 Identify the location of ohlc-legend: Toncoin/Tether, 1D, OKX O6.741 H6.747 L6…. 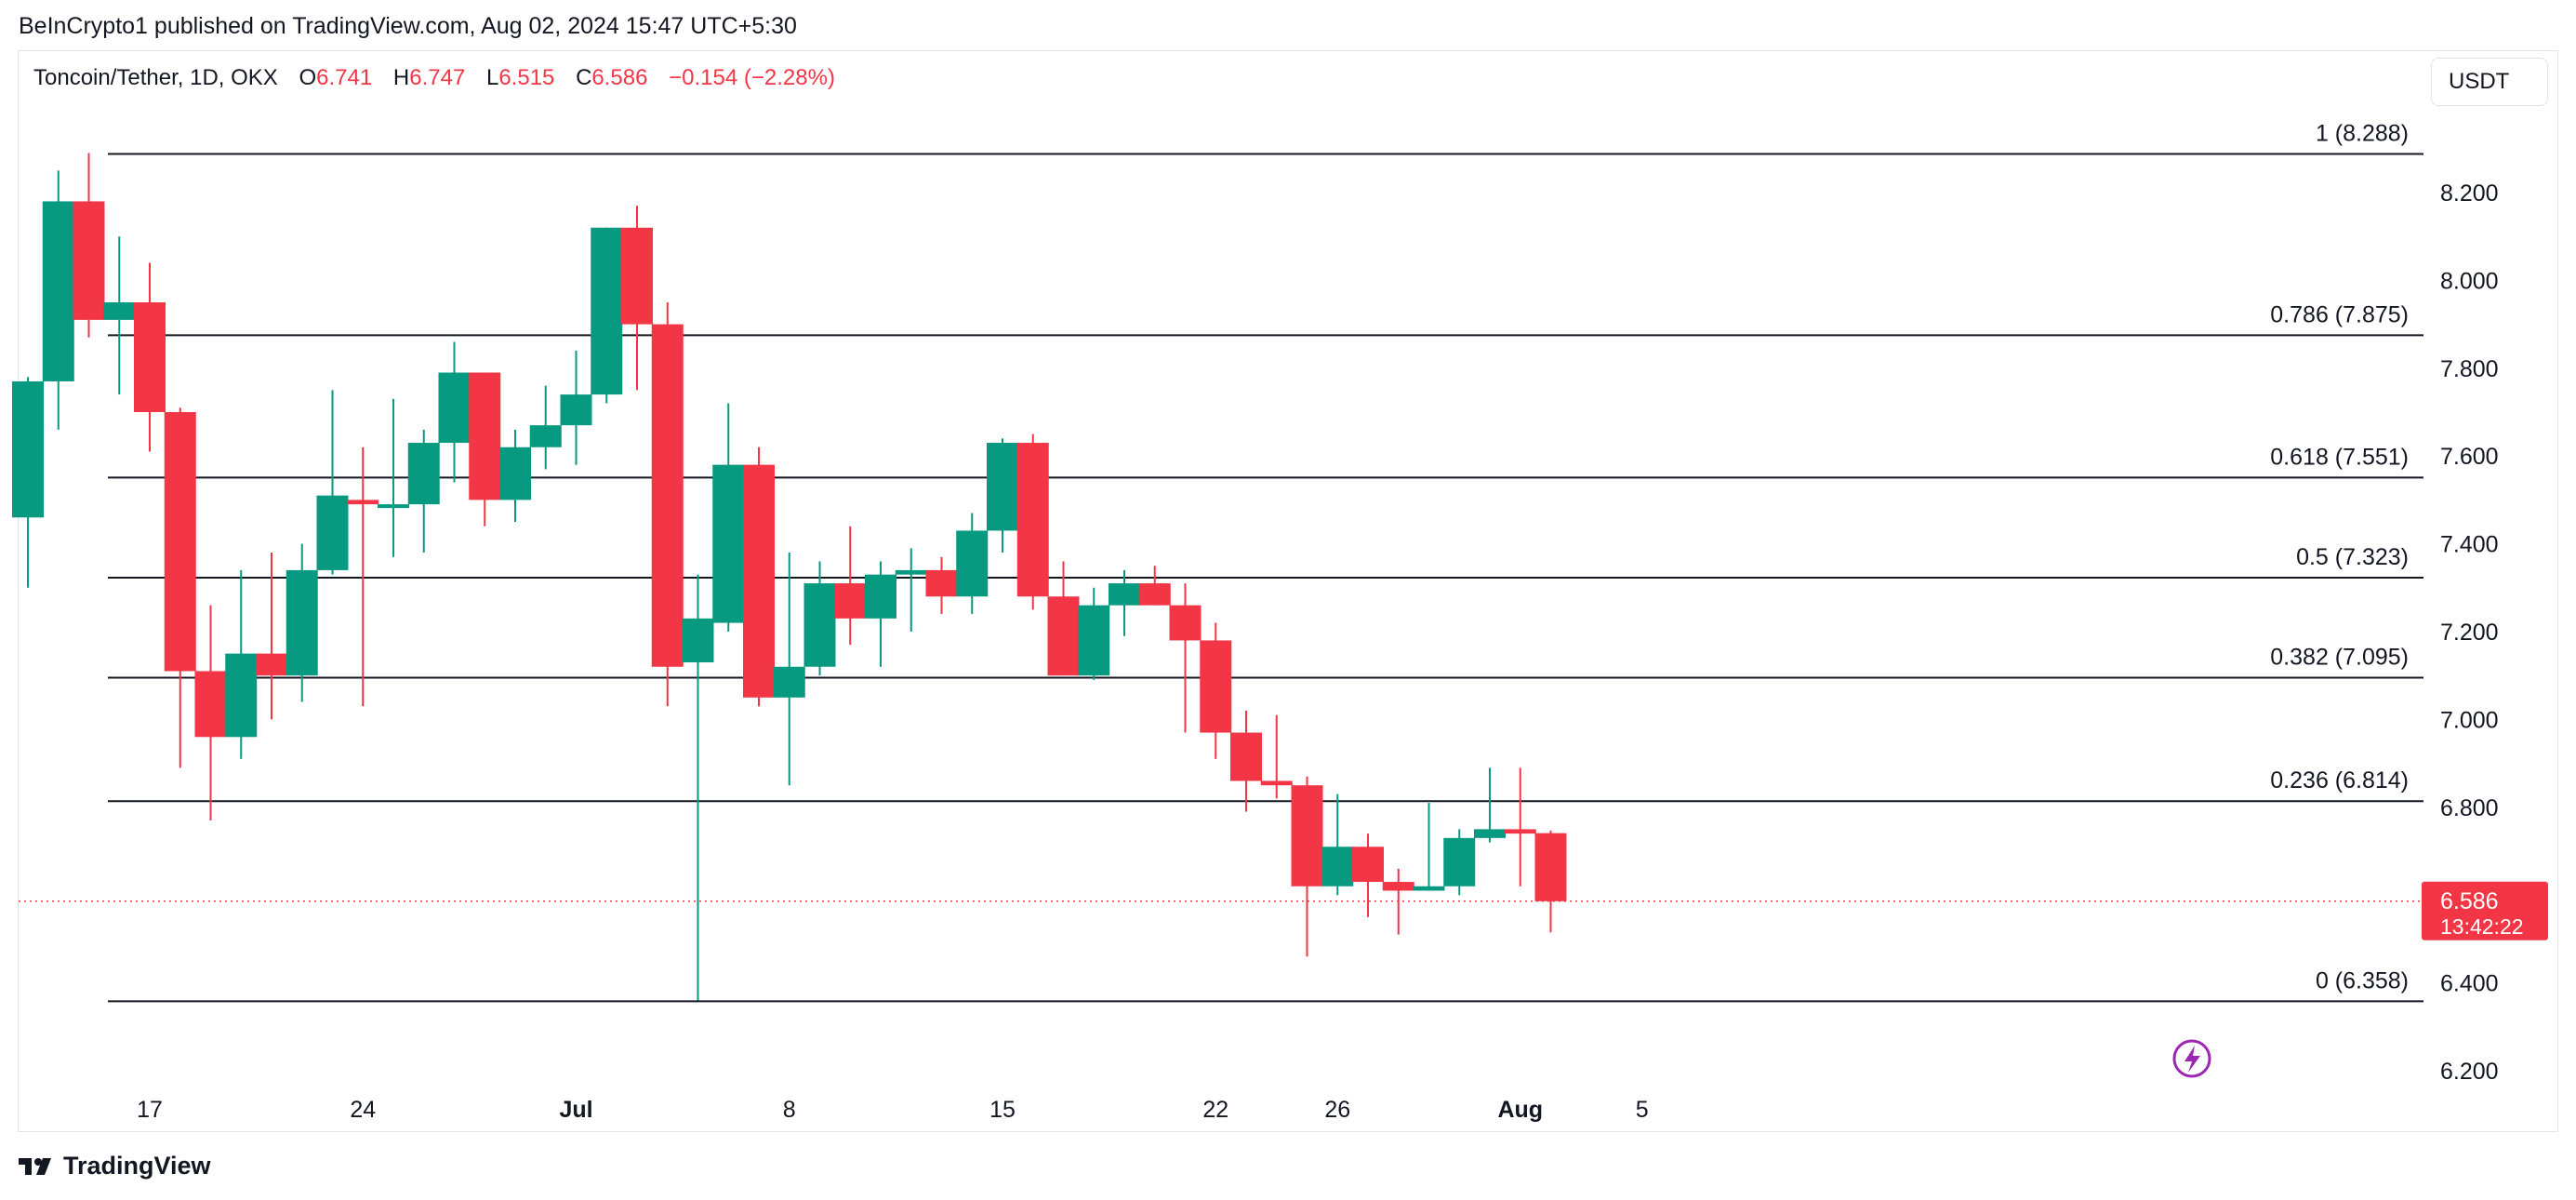
(441, 78).